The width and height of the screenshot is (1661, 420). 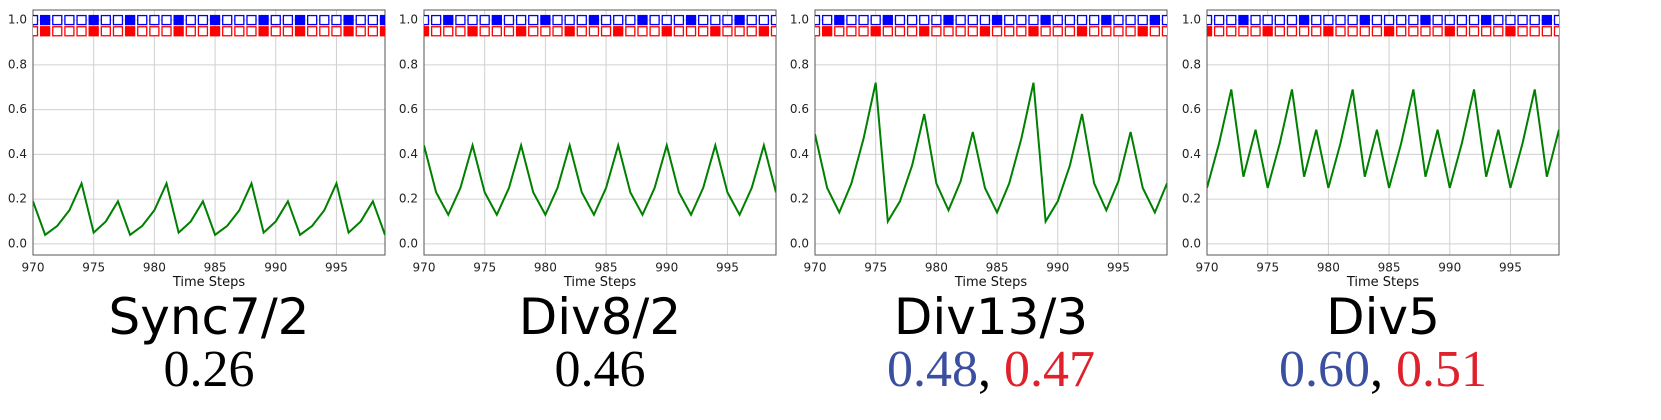 I want to click on x-tick-label: 995, so click(x=1118, y=268).